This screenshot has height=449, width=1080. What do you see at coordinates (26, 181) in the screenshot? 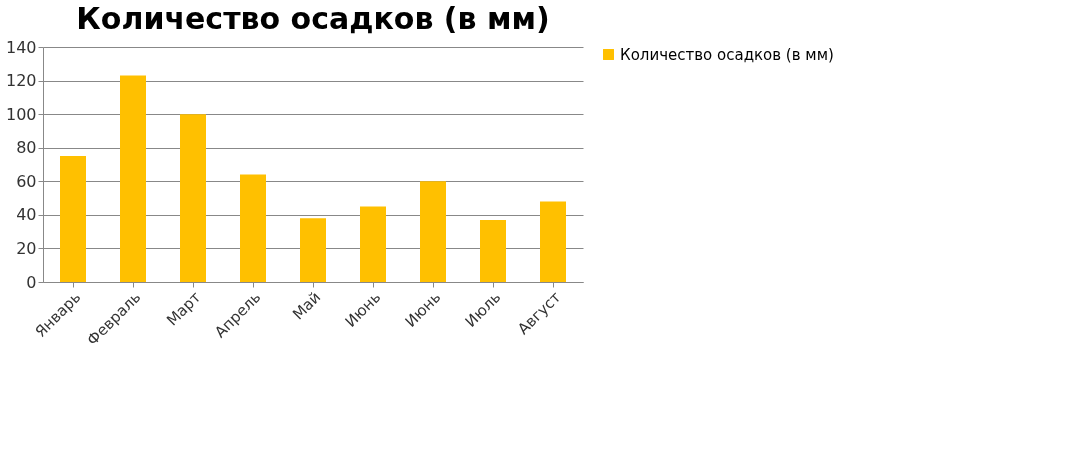
I see `y-tick-label: 60` at bounding box center [26, 181].